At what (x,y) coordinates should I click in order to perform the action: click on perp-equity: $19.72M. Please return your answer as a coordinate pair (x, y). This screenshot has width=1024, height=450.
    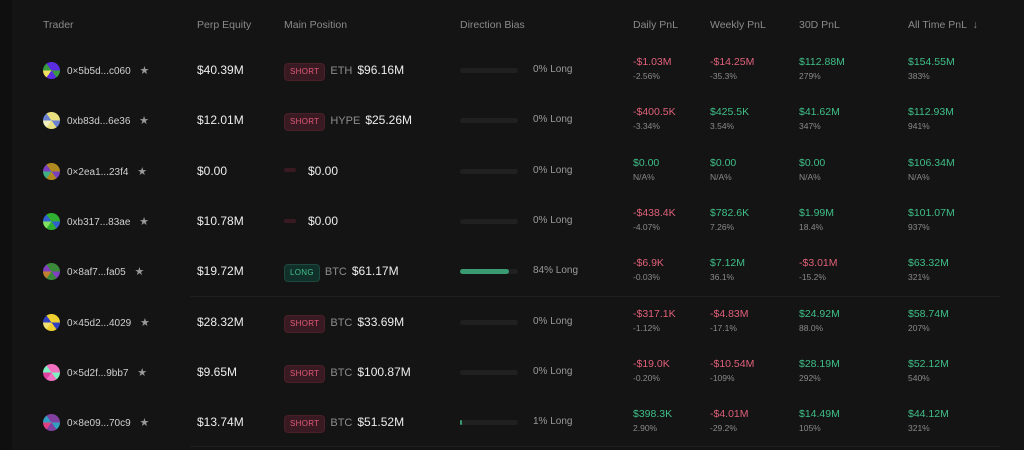
    Looking at the image, I should click on (220, 271).